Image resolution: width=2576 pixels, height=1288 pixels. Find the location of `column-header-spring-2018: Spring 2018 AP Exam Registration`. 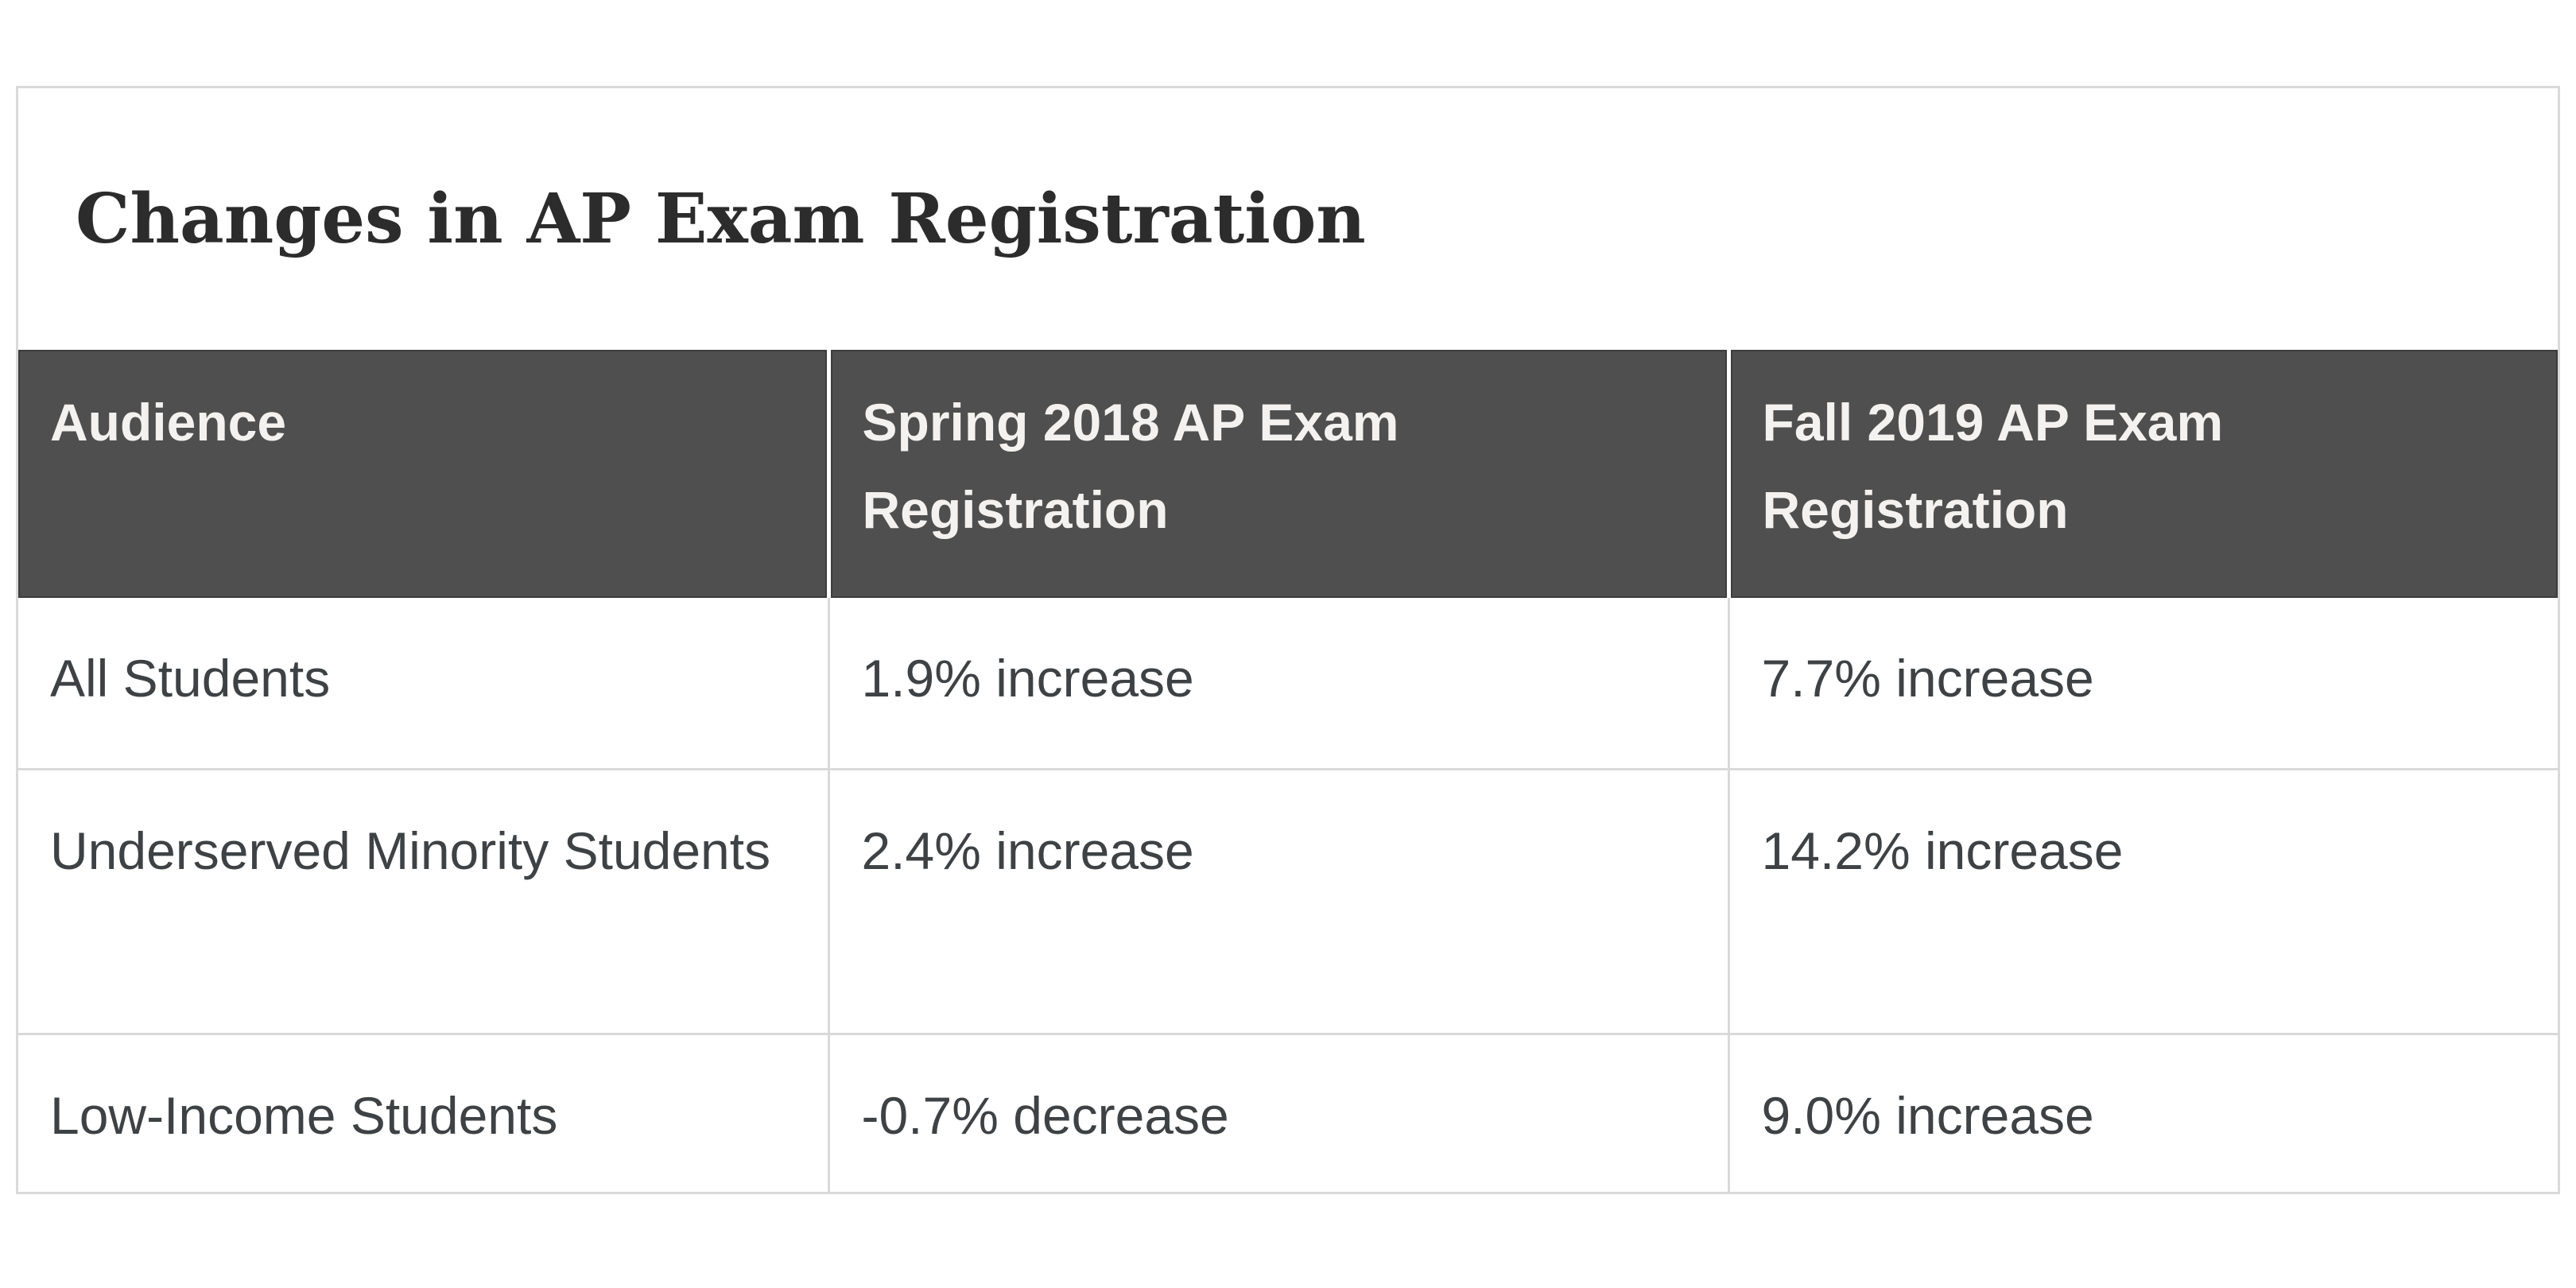

column-header-spring-2018: Spring 2018 AP Exam Registration is located at coordinates (1277, 474).